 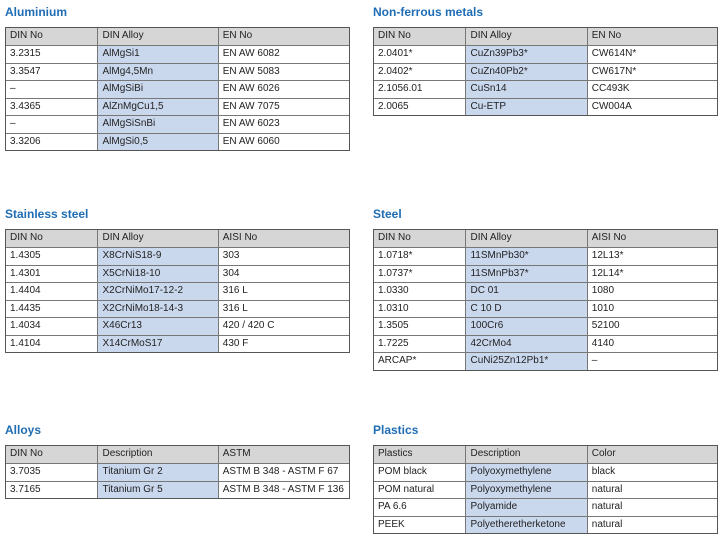 What do you see at coordinates (283, 472) in the screenshot?
I see `table-cell: ASTM B 348 - ASTM F 67` at bounding box center [283, 472].